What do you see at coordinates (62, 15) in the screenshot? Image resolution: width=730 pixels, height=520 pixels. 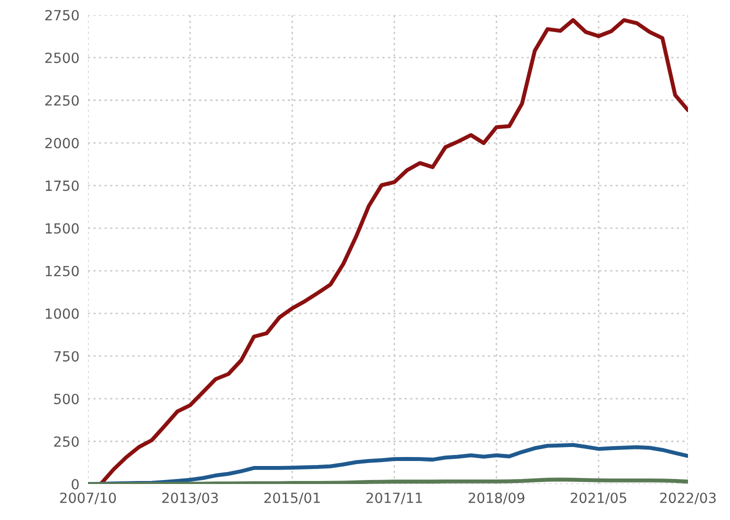 I see `y-tick-label: 2750` at bounding box center [62, 15].